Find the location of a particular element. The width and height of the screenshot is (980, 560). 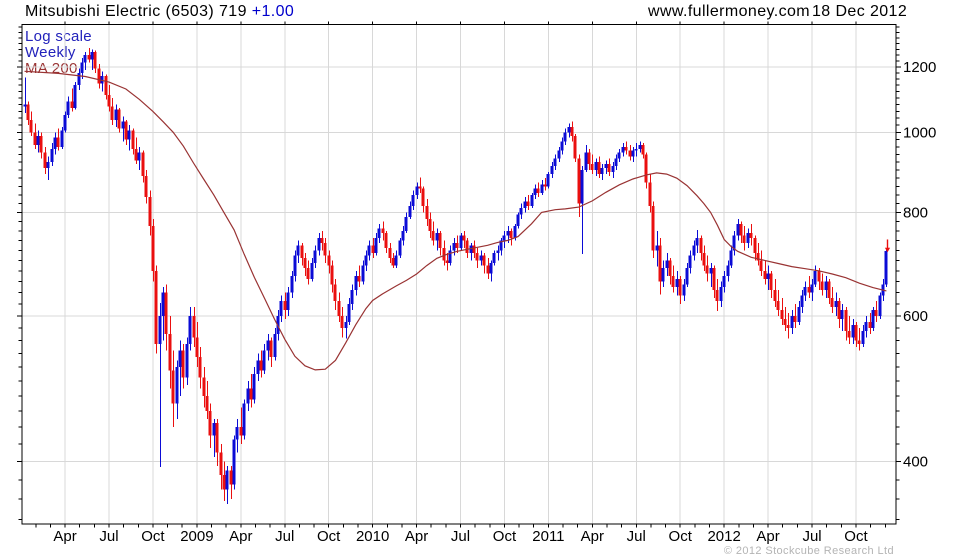

y-axis-label: 400 is located at coordinates (915, 461).